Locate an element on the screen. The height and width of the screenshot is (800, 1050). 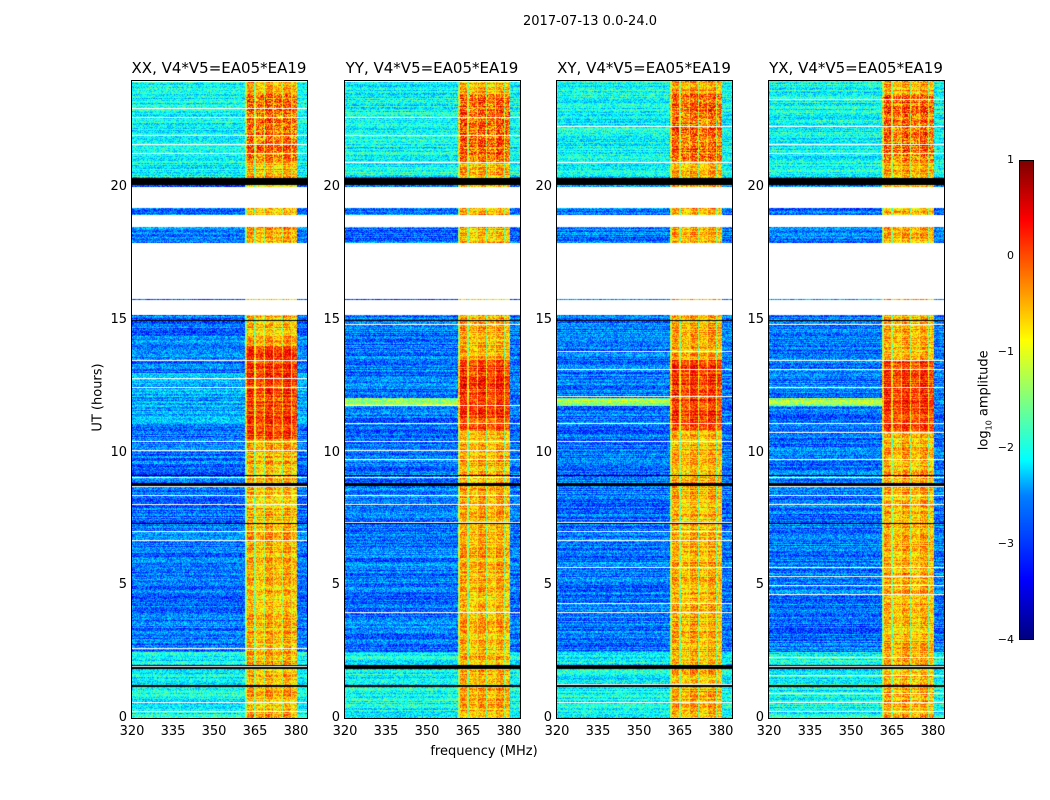
colorbar-label: log10 amplitude is located at coordinates (985, 400).